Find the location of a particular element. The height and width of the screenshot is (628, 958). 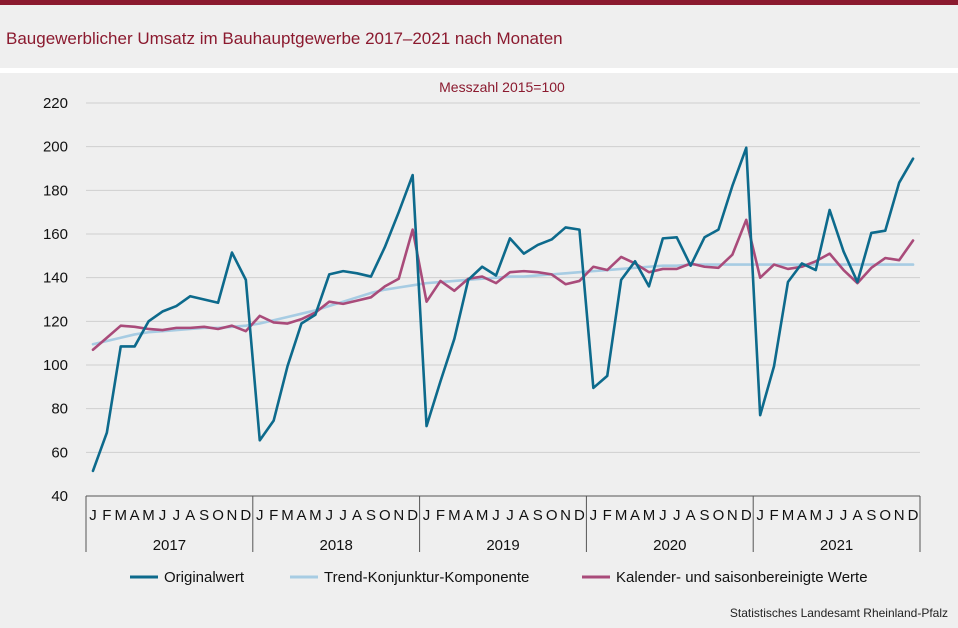

y-axis-ticks: 40 60 80 100 120 140 160 180 200 220 is located at coordinates (55, 300).